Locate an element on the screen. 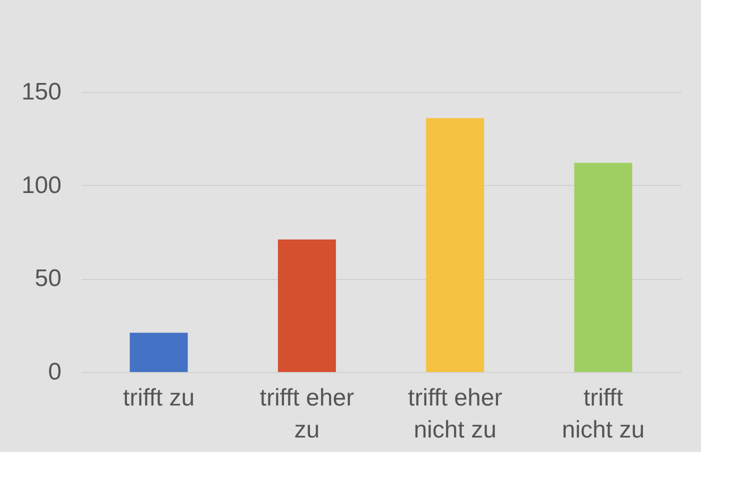 The width and height of the screenshot is (730, 488). x-tick-label: trifft eher zu is located at coordinates (307, 414).